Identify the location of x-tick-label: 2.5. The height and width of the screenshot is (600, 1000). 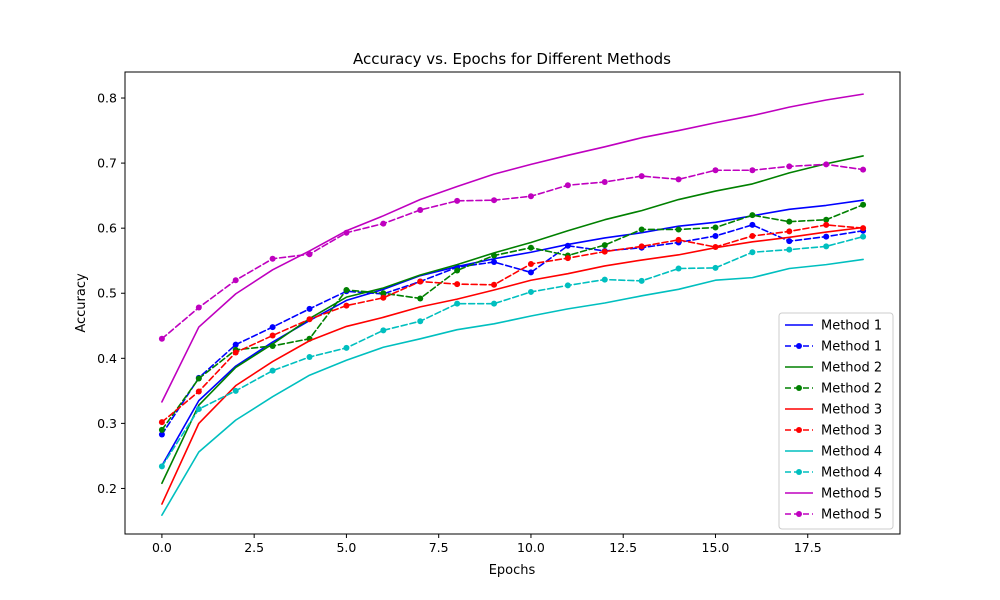
(254, 547).